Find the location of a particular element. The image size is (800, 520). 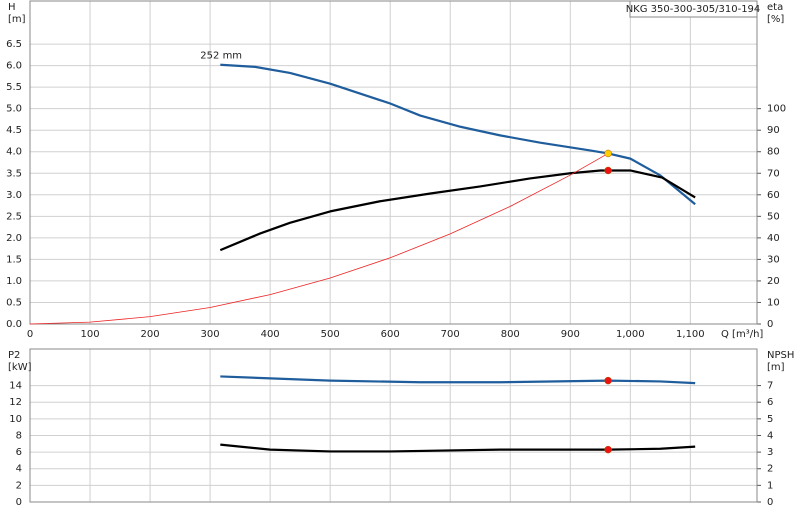

y-tick-label: 4.5 is located at coordinates (14, 130).